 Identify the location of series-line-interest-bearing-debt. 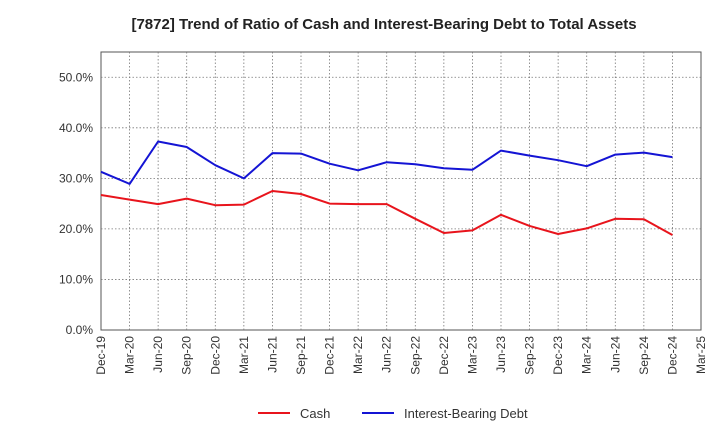
(386, 162).